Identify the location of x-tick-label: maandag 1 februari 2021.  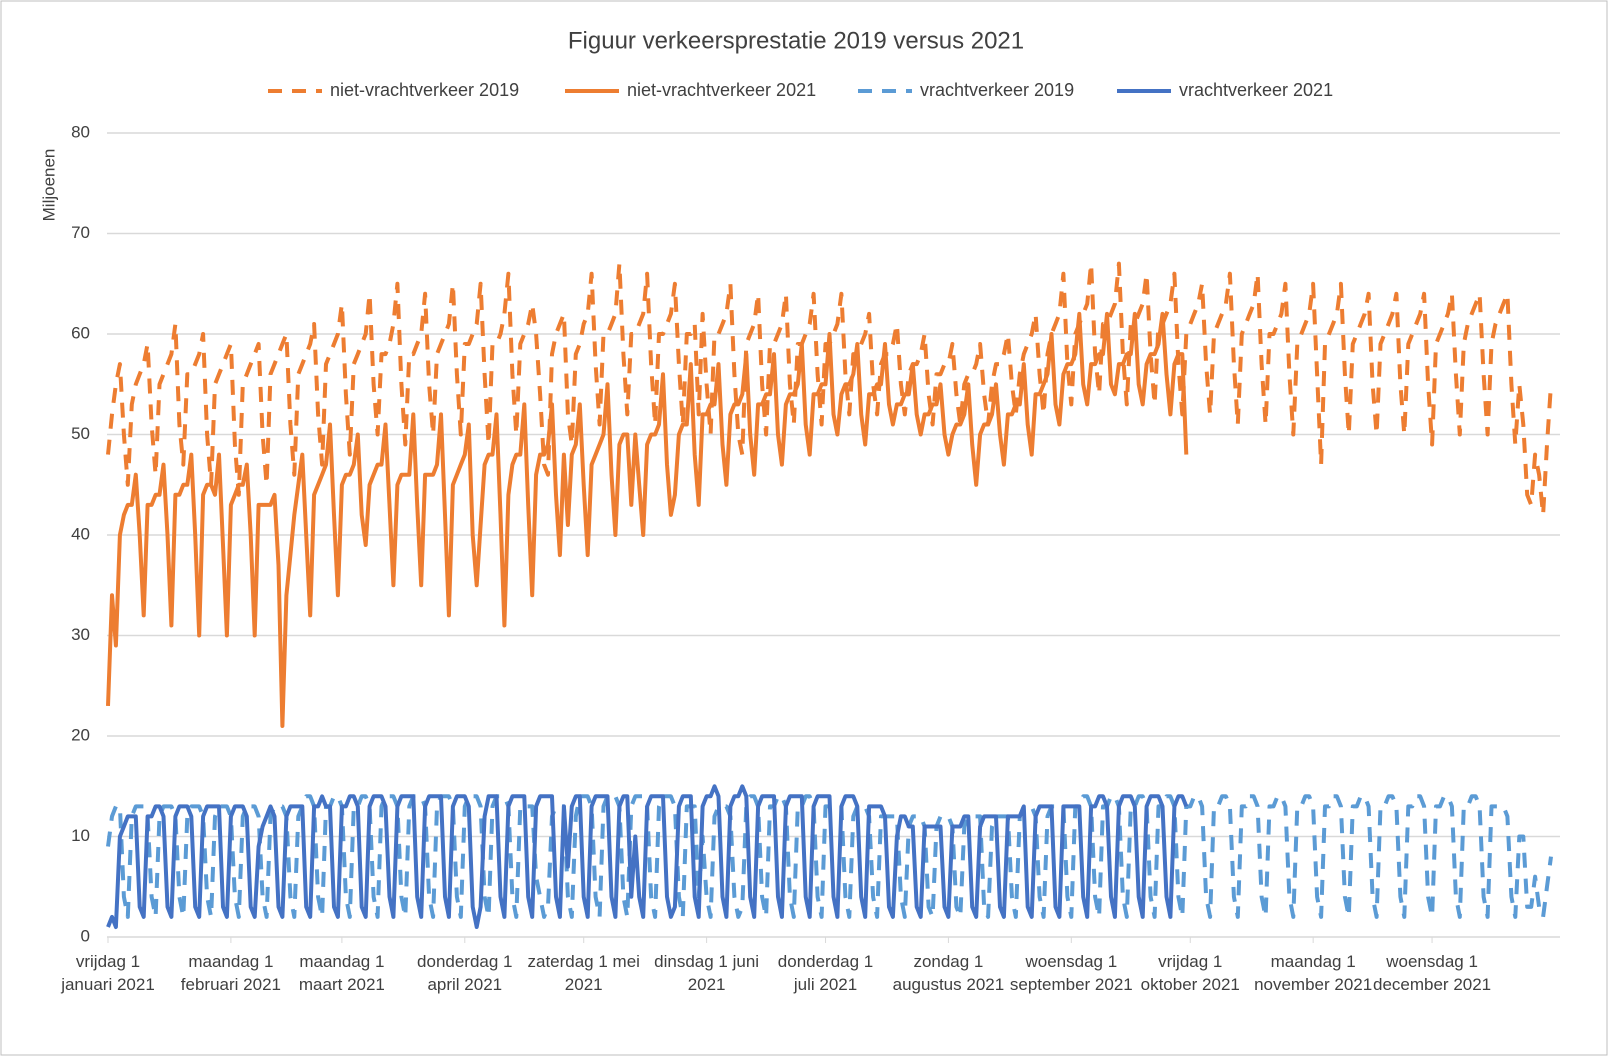
(231, 973).